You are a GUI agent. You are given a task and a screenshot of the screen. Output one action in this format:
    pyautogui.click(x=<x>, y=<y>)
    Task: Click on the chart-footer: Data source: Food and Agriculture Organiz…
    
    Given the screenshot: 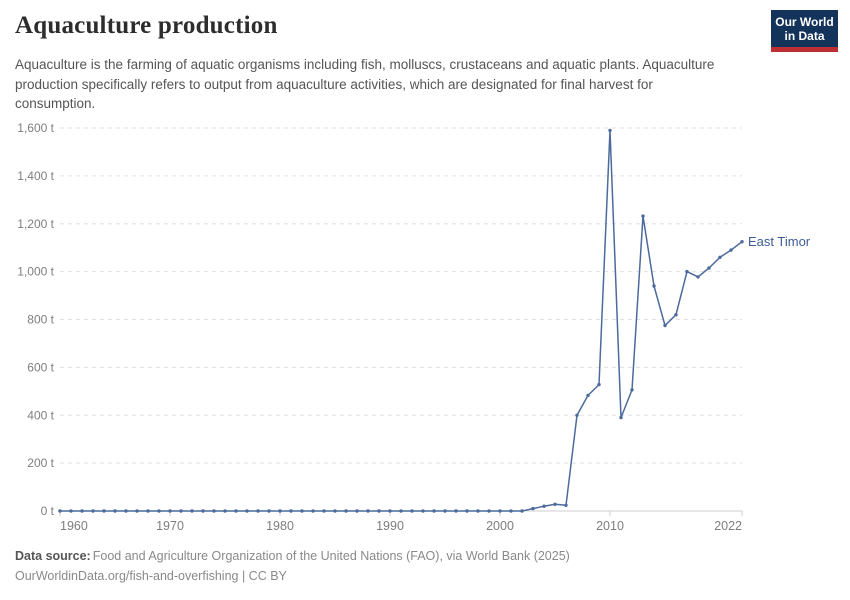 What is the action you would take?
    pyautogui.click(x=292, y=566)
    